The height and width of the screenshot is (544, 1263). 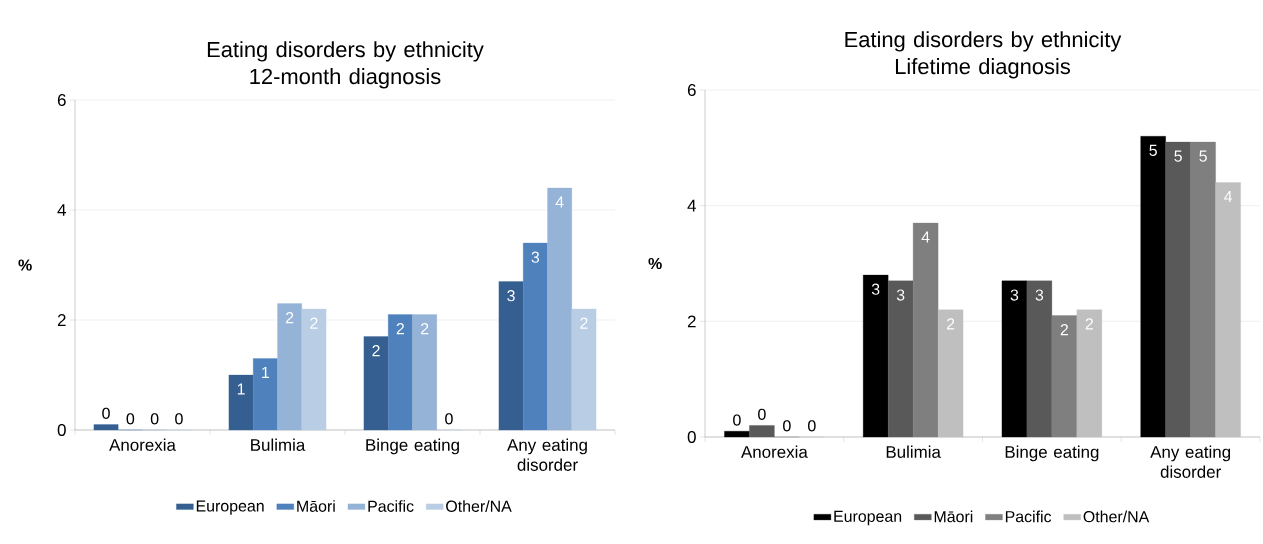 I want to click on chart-title: Eating disorders by ethnicity 12-month diagnosis, so click(x=345, y=65).